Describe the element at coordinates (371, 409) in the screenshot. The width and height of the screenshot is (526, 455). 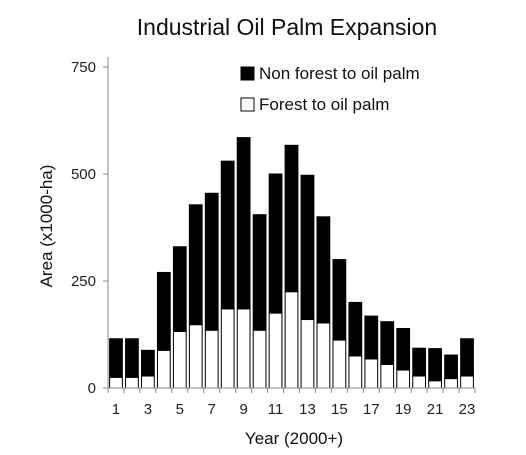
I see `x-tick-label: 17` at that location.